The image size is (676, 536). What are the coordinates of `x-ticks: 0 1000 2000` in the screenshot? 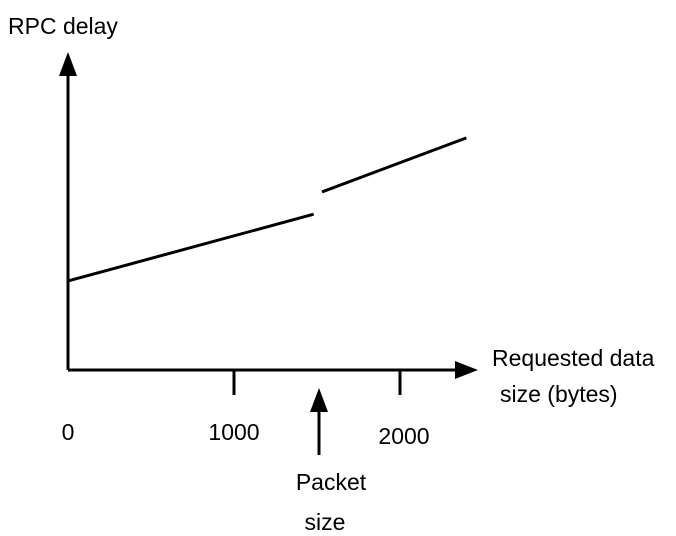 It's located at (246, 409).